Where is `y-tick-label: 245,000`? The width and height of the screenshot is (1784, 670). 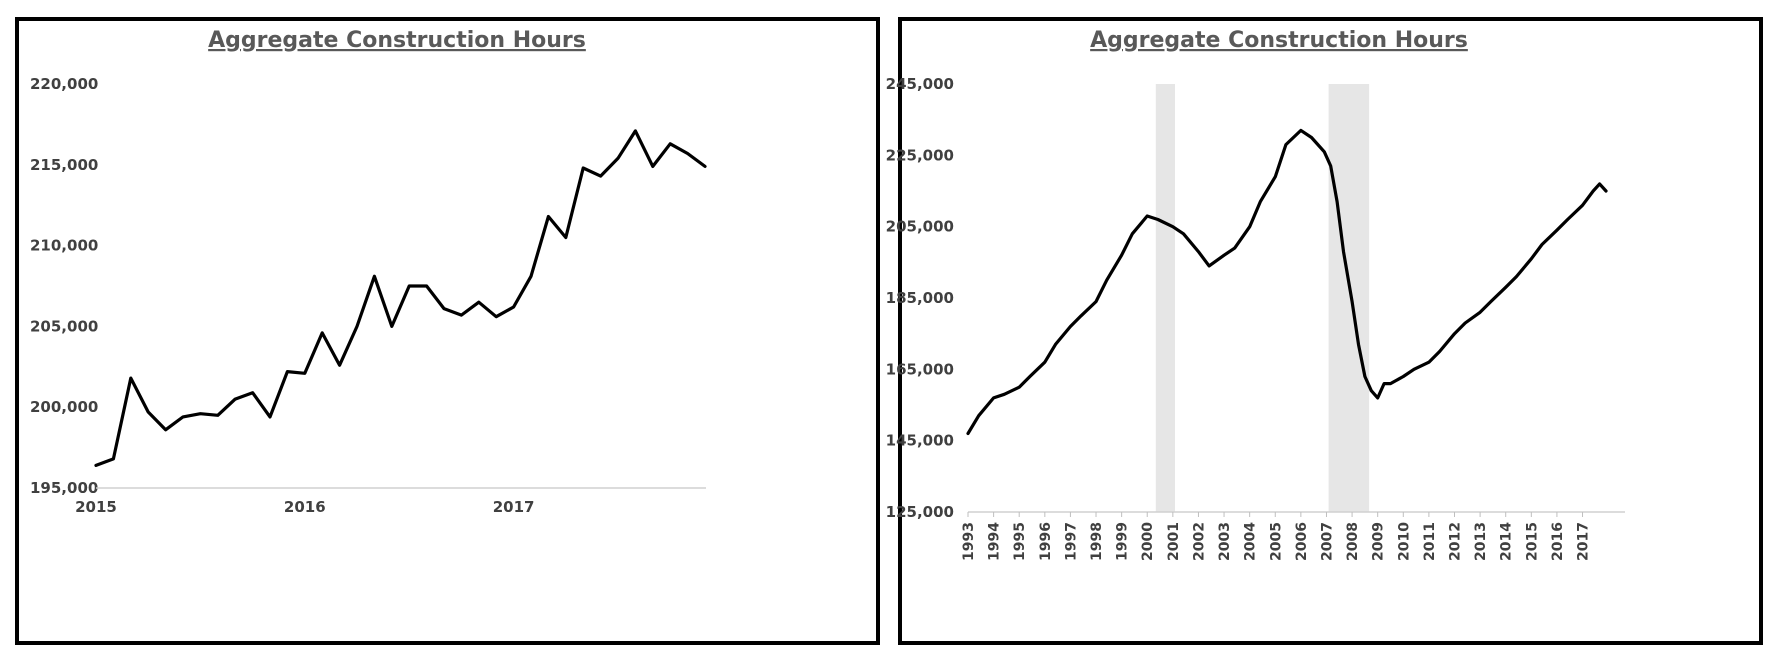 y-tick-label: 245,000 is located at coordinates (920, 84).